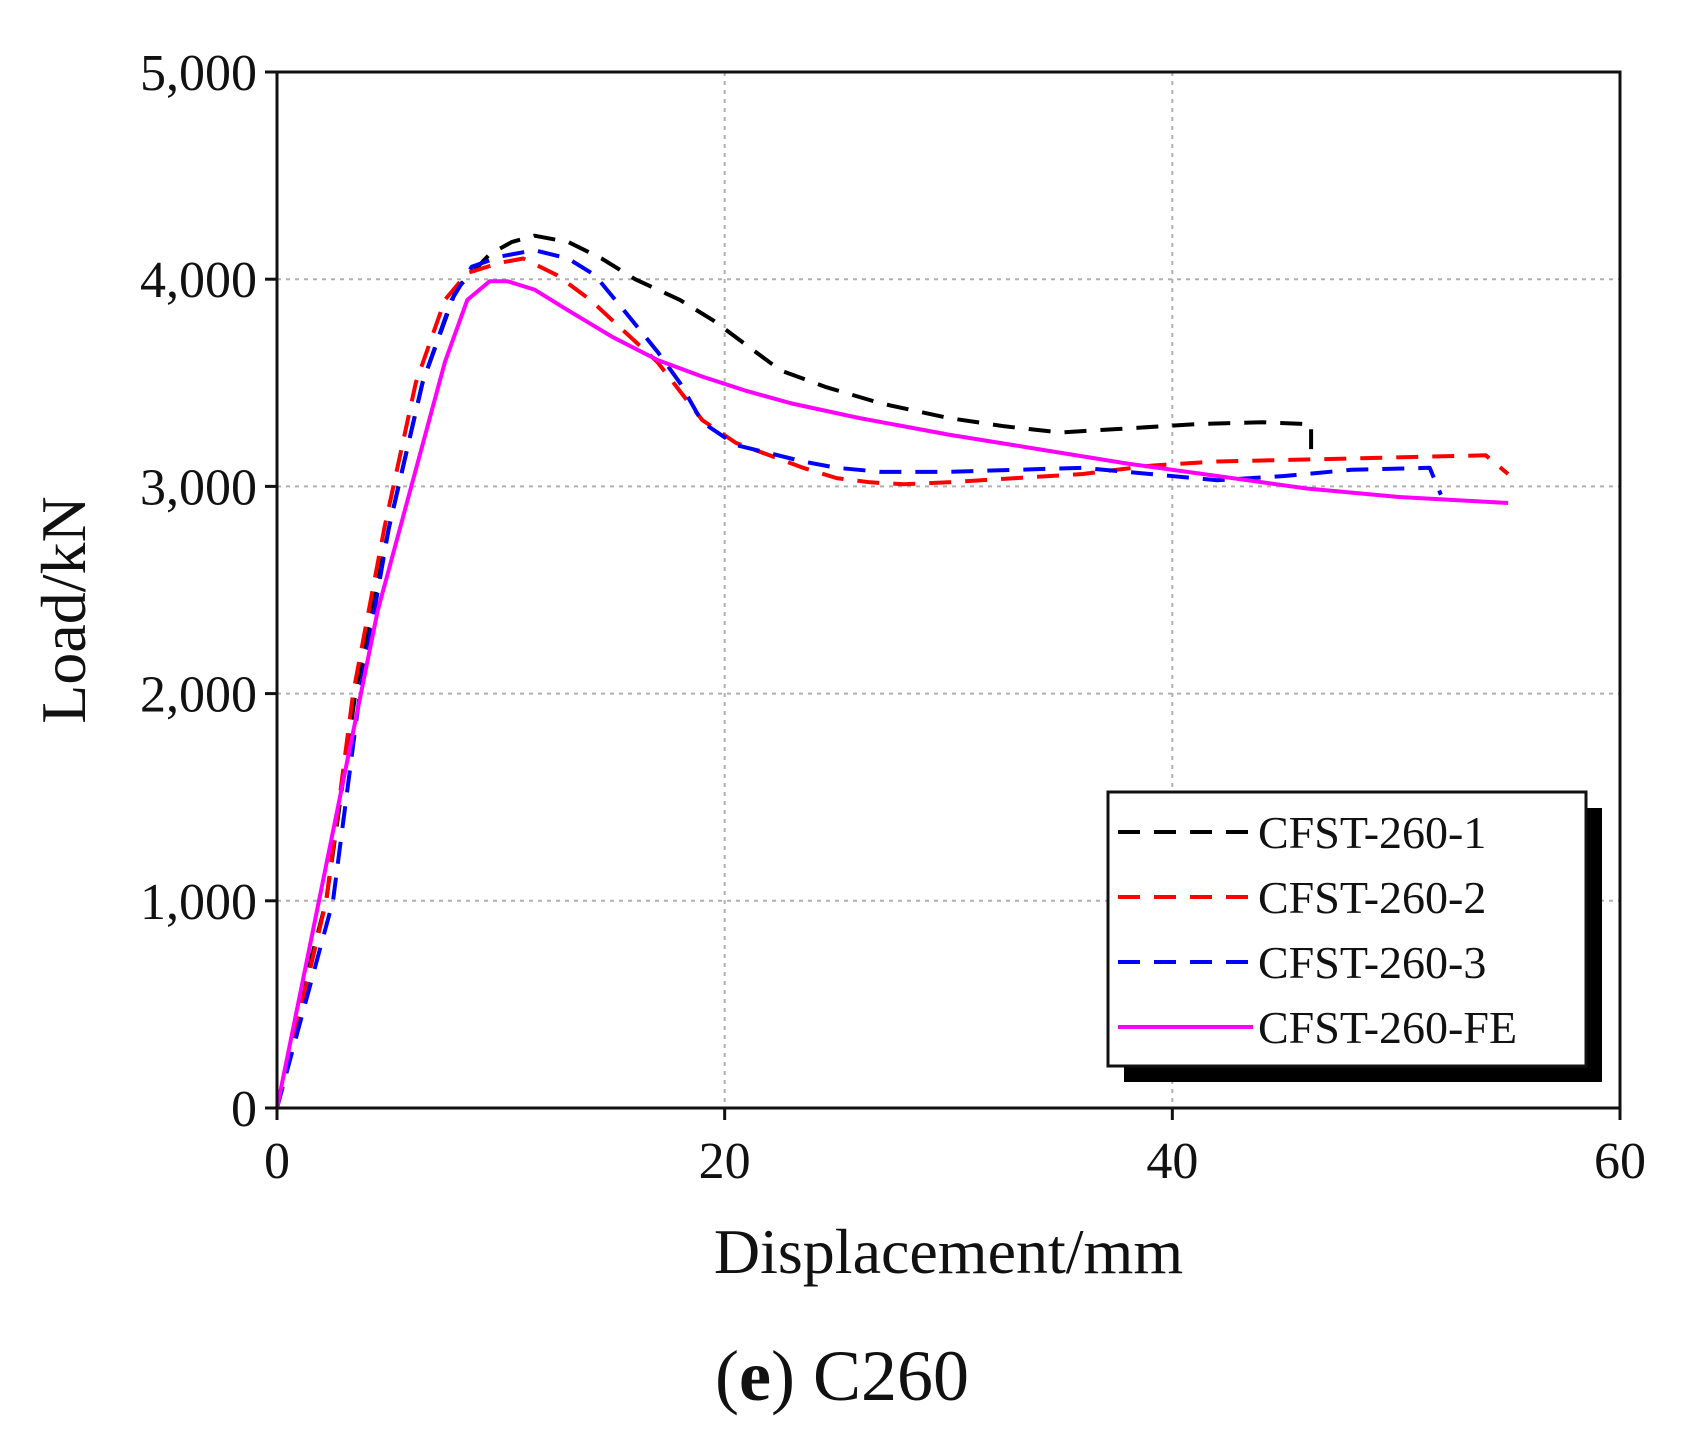  I want to click on caption-paren-close: ), so click(783, 1376).